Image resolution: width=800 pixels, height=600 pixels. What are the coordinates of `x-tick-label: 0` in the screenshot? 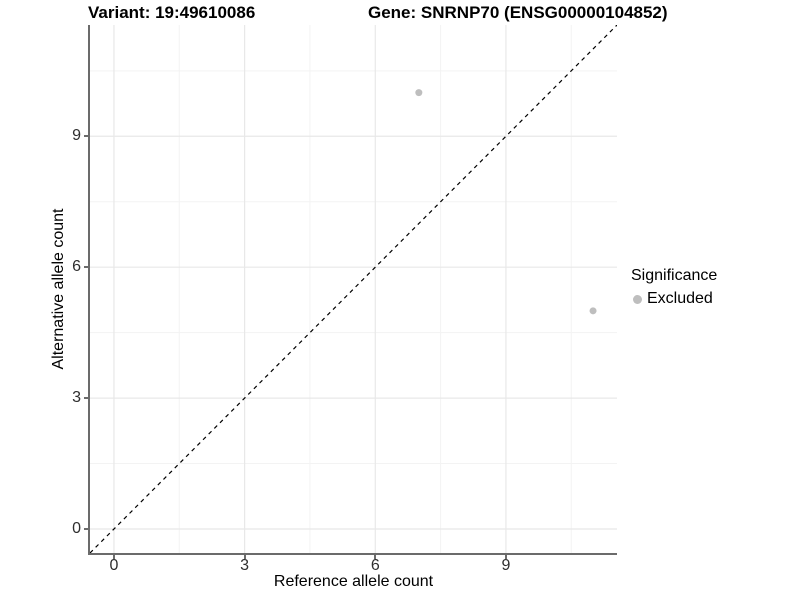 It's located at (114, 565).